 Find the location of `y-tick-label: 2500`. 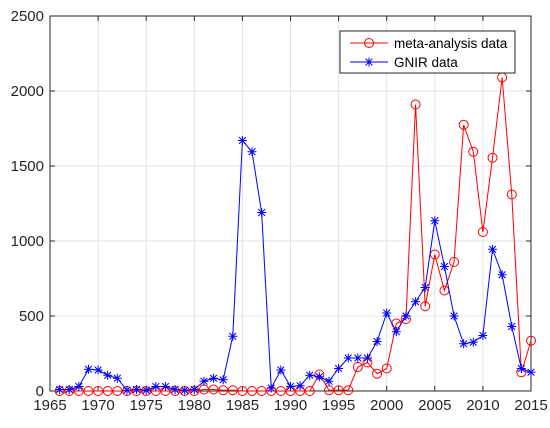

y-tick-label: 2500 is located at coordinates (27, 16).